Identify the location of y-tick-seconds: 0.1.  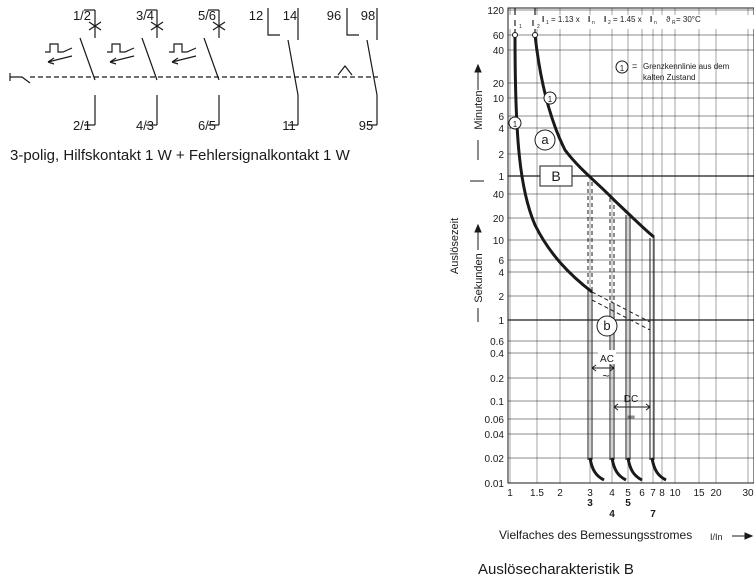
(497, 402).